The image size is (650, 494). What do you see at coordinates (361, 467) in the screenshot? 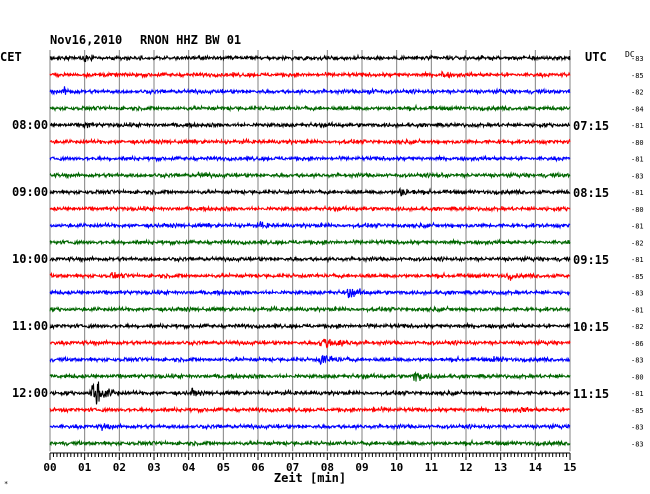
I see `x-tick-label: 09` at bounding box center [361, 467].